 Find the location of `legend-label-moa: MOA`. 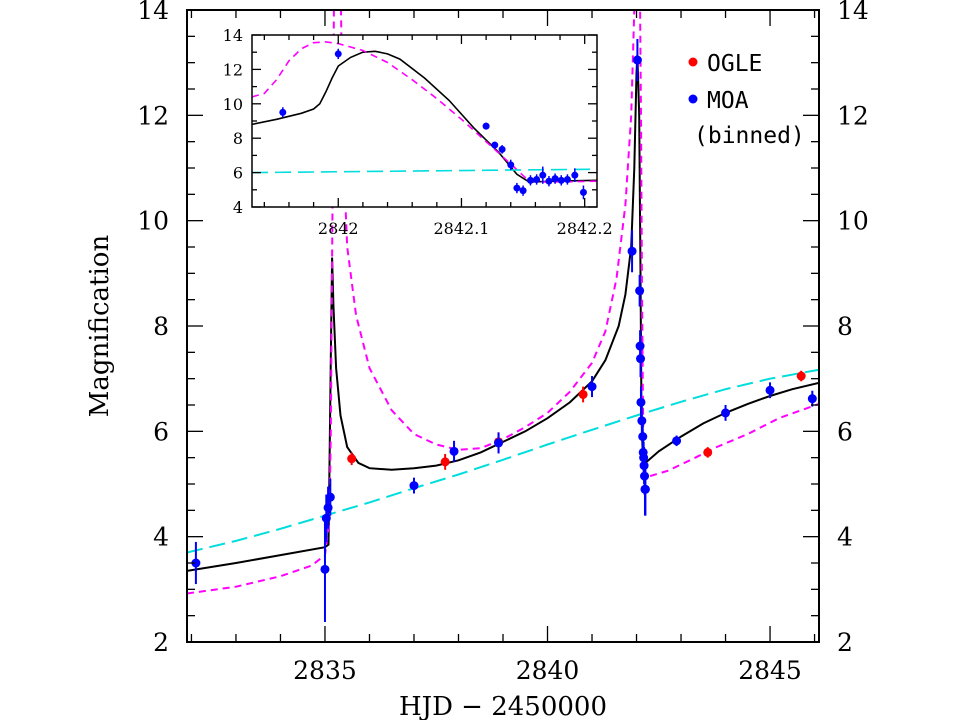

legend-label-moa: MOA is located at coordinates (728, 101).